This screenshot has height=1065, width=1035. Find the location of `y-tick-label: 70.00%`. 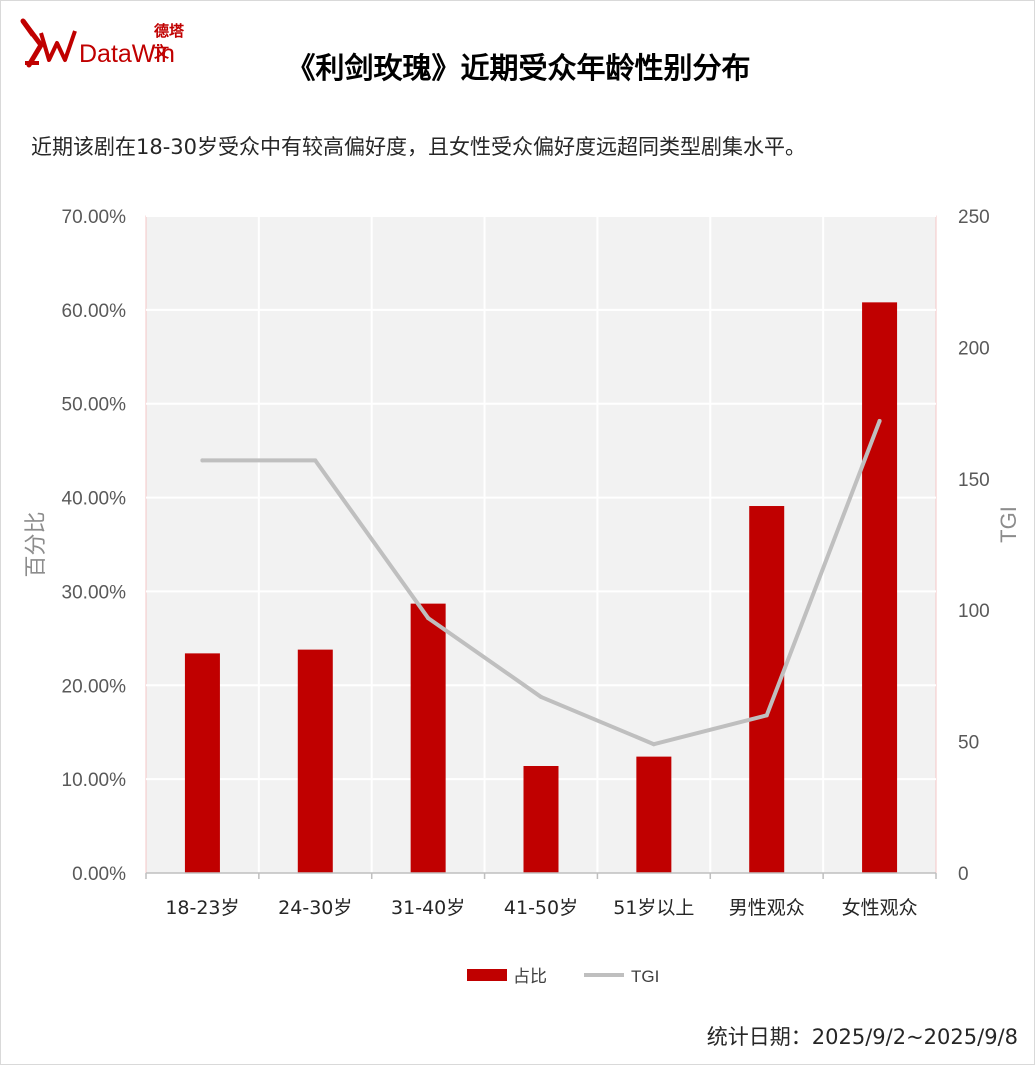

y-tick-label: 70.00% is located at coordinates (94, 217).